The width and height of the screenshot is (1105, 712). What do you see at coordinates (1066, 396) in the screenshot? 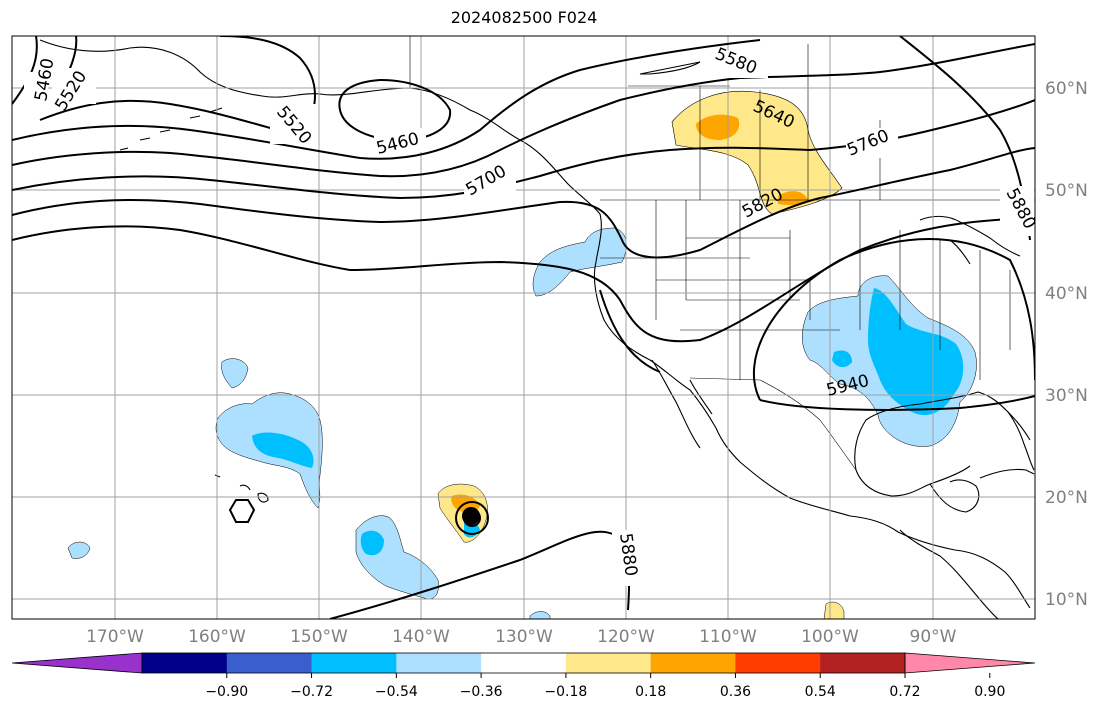
I see `lat-label-30n: 30°N` at bounding box center [1066, 396].